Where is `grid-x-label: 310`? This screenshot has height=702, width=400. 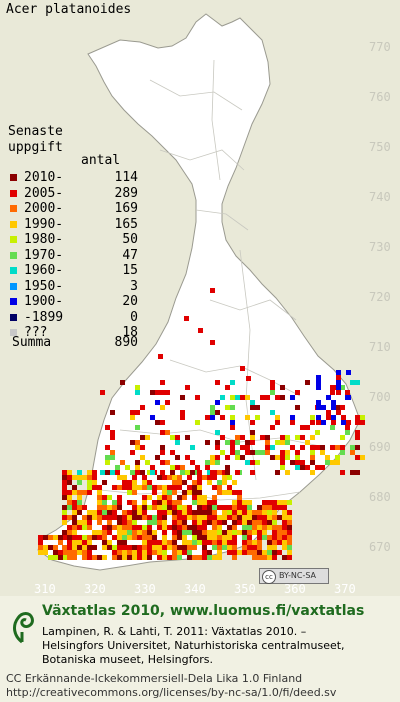
grid-x-label: 310 is located at coordinates (45, 589).